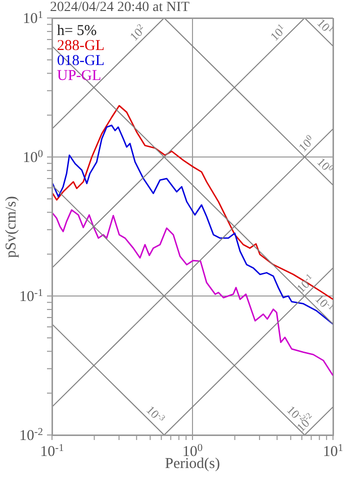 The height and width of the screenshot is (478, 347). What do you see at coordinates (12, 227) in the screenshot?
I see `y-axis-title: pSv(cm/s)` at bounding box center [12, 227].